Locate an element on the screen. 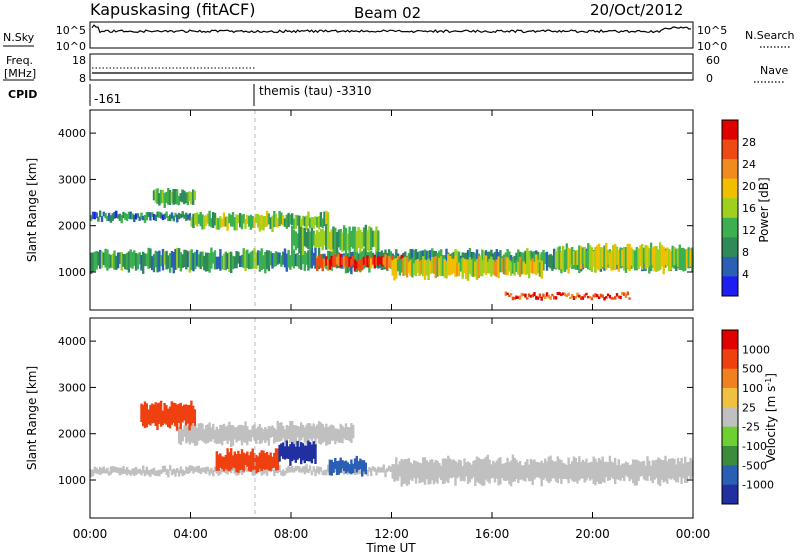 This screenshot has width=800, height=554. nsky-trace is located at coordinates (391, 29).